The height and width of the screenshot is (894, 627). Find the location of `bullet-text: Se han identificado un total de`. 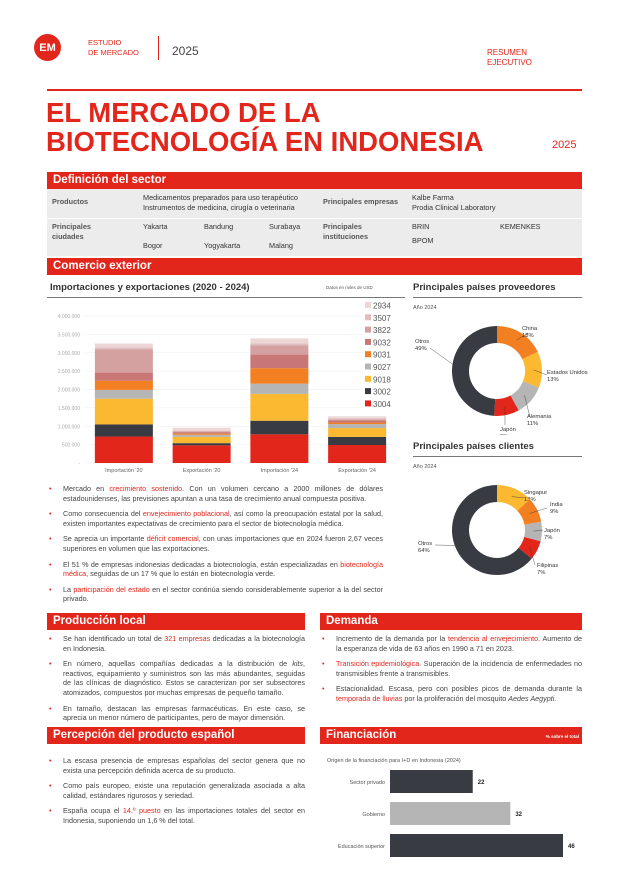

bullet-text: Se han identificado un total de is located at coordinates (114, 638).